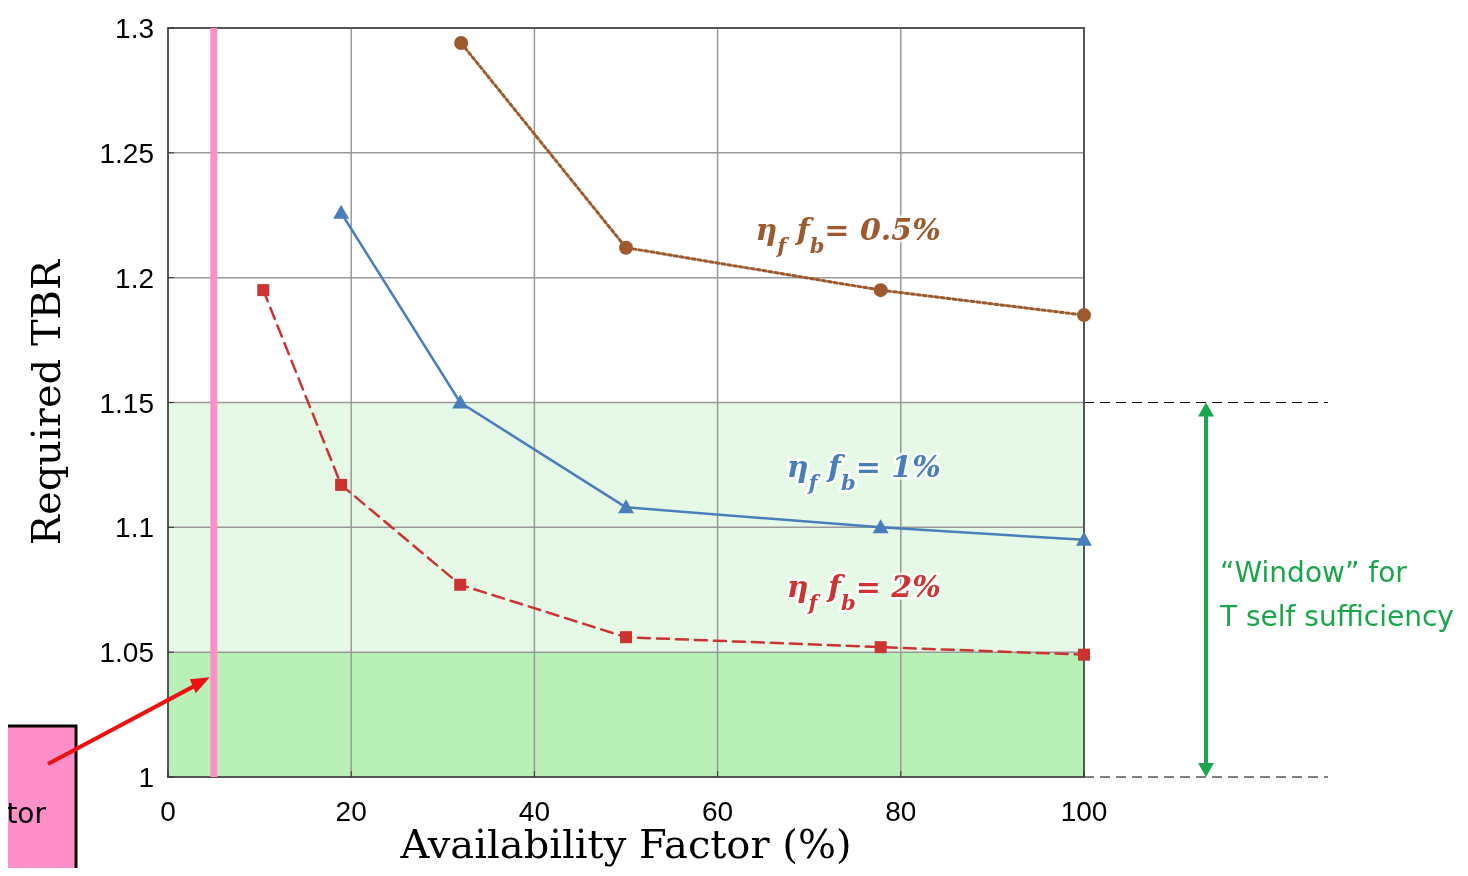  I want to click on y-tick-label: 1, so click(146, 777).